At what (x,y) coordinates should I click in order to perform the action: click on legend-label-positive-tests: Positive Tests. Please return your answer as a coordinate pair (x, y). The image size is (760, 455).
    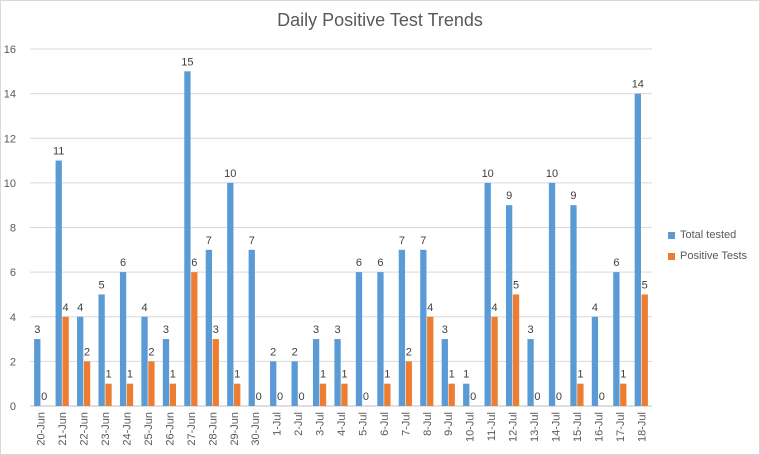
    Looking at the image, I should click on (714, 256).